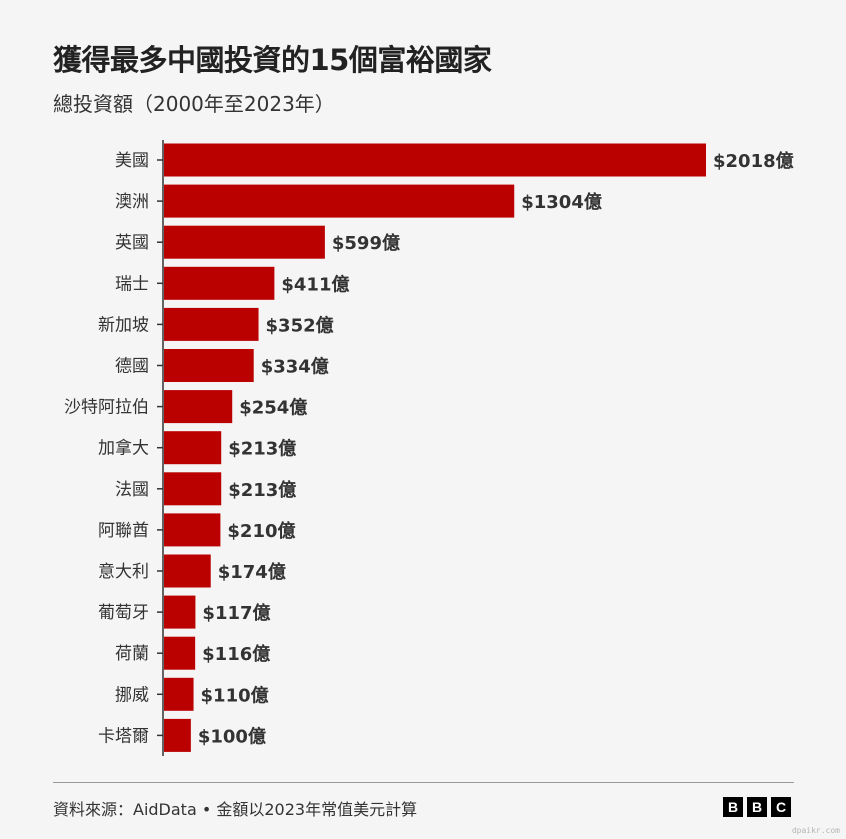  What do you see at coordinates (132, 654) in the screenshot?
I see `category-label: 荷蘭` at bounding box center [132, 654].